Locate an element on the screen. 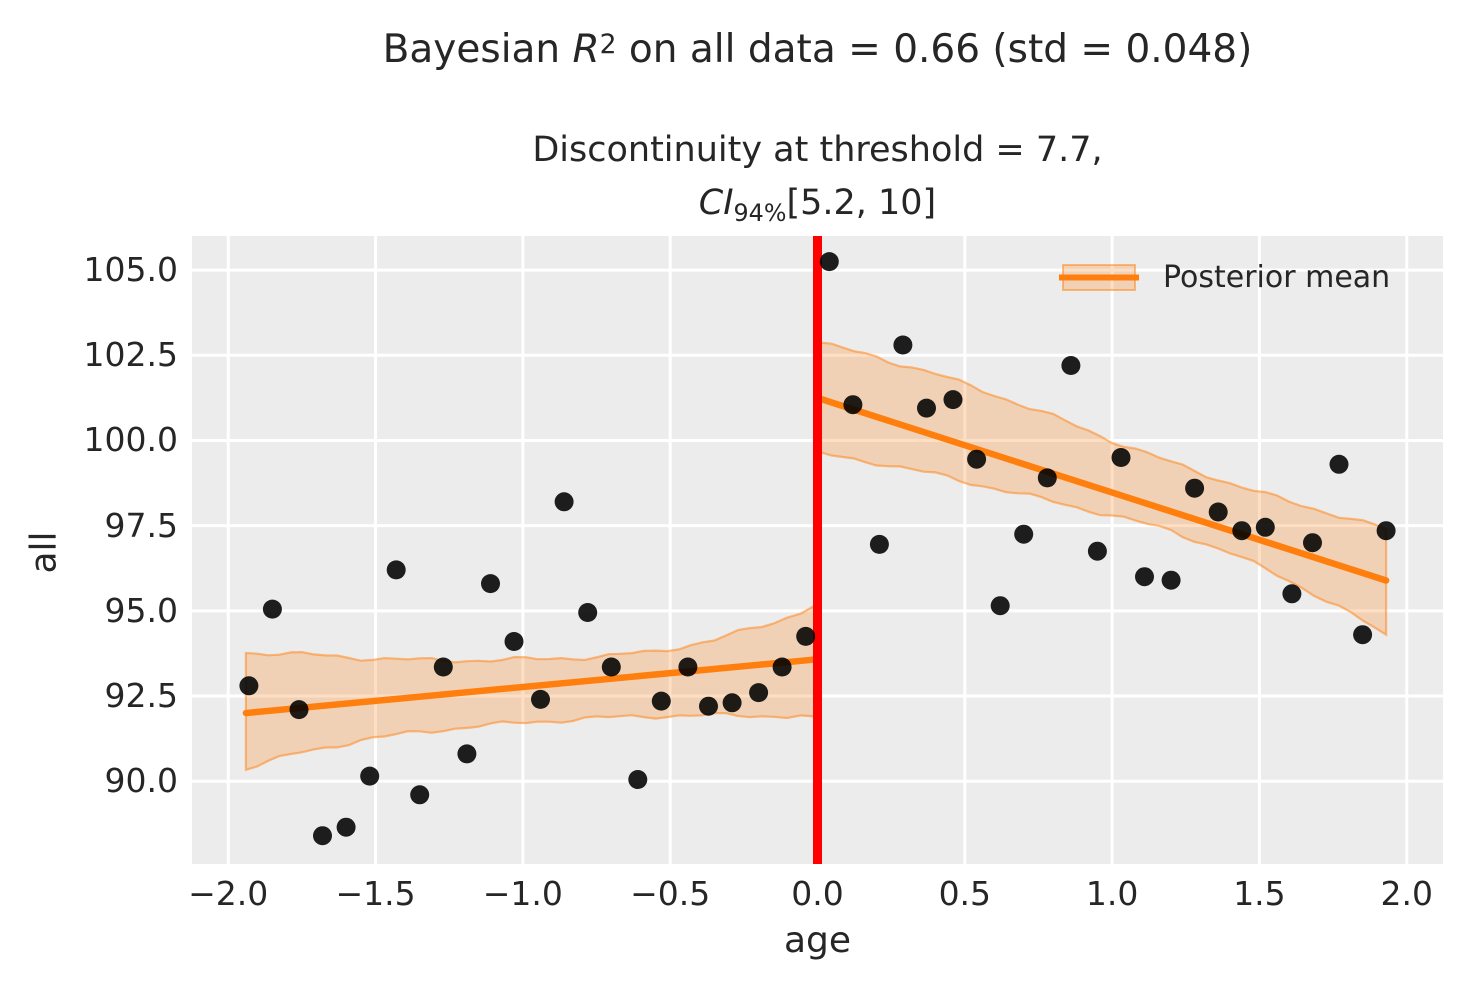 The image size is (1463, 983). x-tick-label: 0.5 is located at coordinates (965, 893).